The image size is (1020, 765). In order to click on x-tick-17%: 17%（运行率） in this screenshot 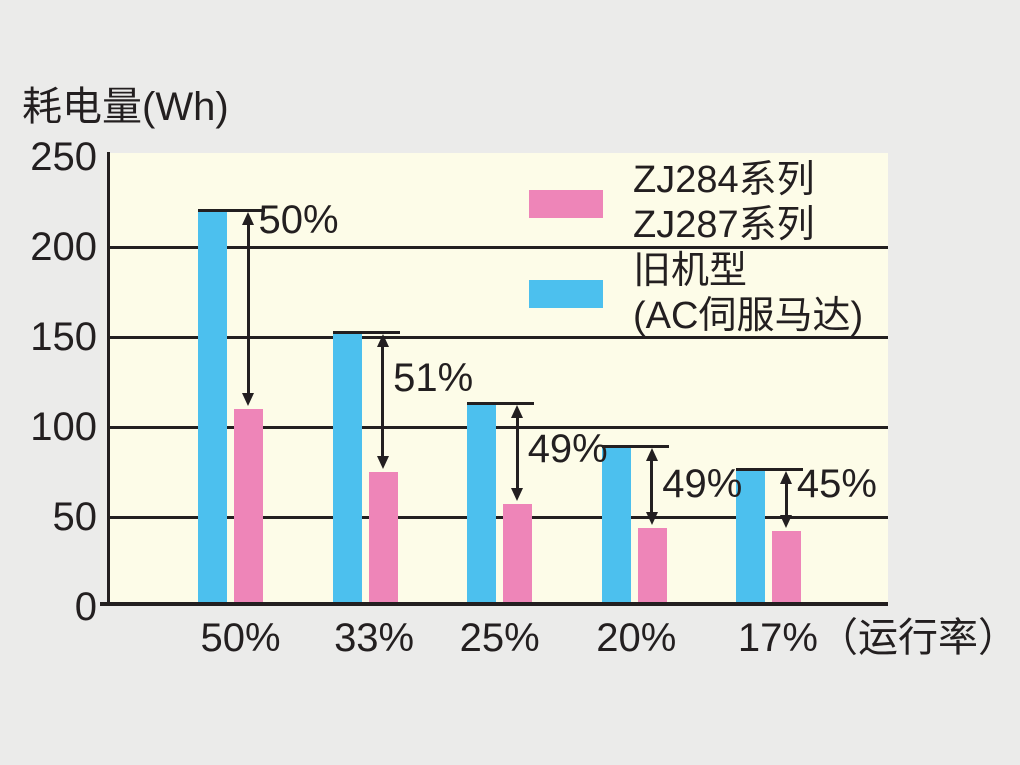, I will do `click(877, 638)`.